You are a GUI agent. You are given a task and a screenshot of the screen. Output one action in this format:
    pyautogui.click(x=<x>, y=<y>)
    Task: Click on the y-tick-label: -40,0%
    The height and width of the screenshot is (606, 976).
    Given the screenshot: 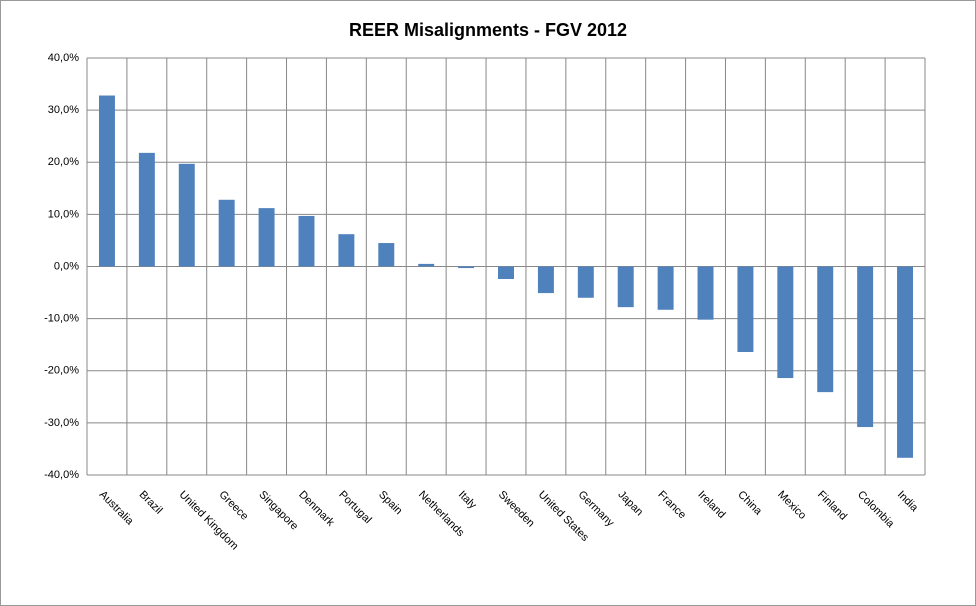 What is the action you would take?
    pyautogui.click(x=61, y=475)
    